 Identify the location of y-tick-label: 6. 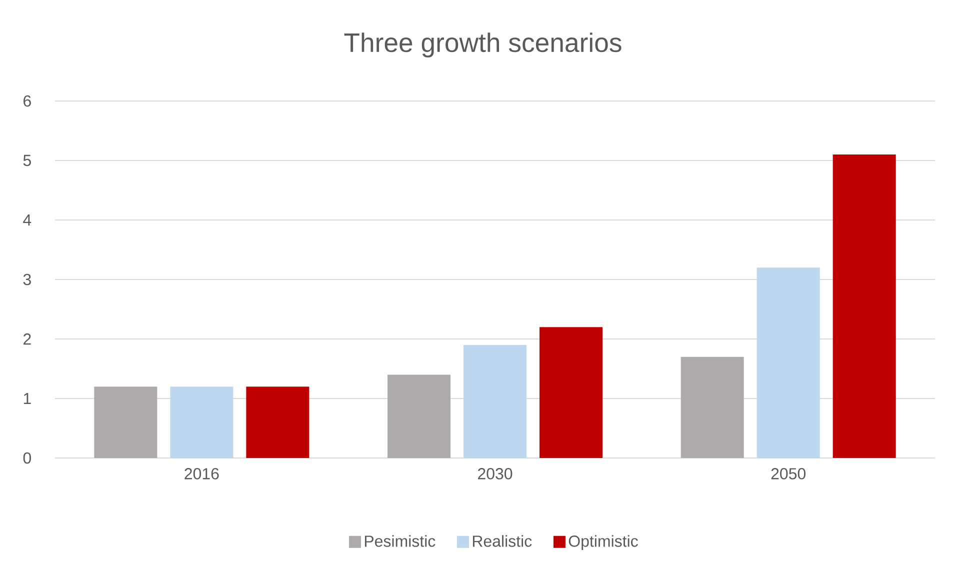
(27, 101).